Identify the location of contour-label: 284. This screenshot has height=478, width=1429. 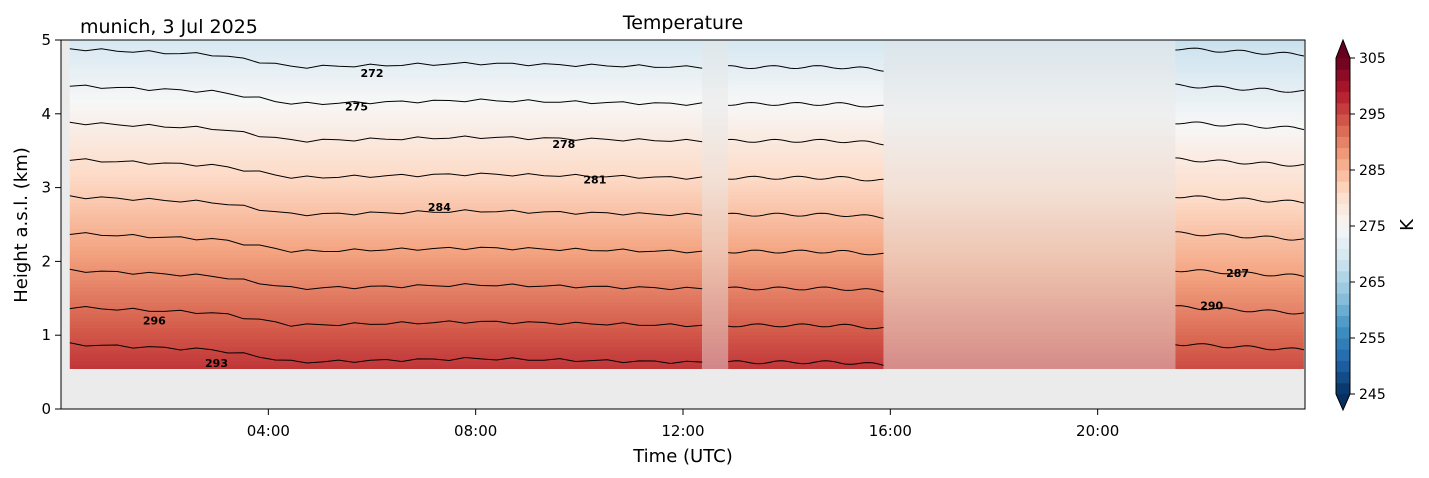
(439, 207).